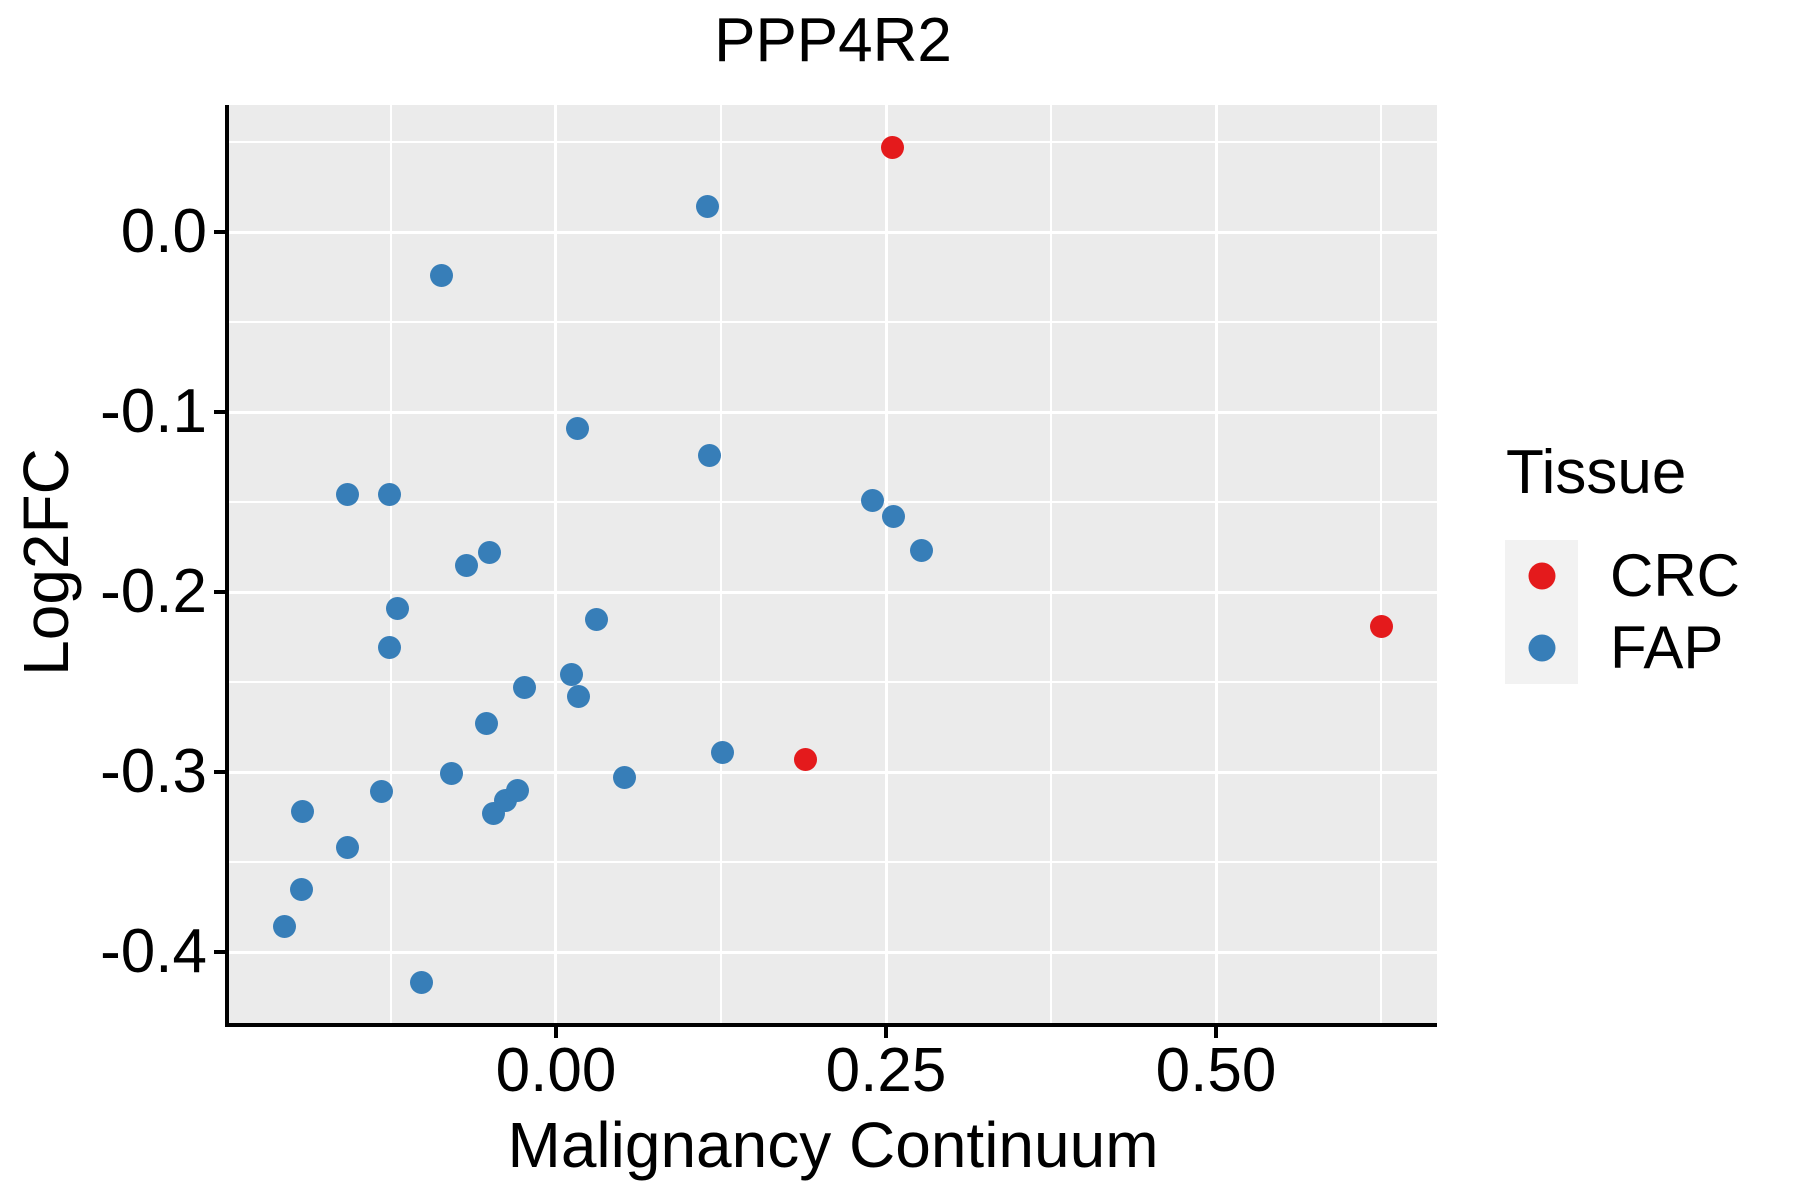 The image size is (1800, 1200). What do you see at coordinates (1216, 1070) in the screenshot?
I see `x-tick-label: 0.50` at bounding box center [1216, 1070].